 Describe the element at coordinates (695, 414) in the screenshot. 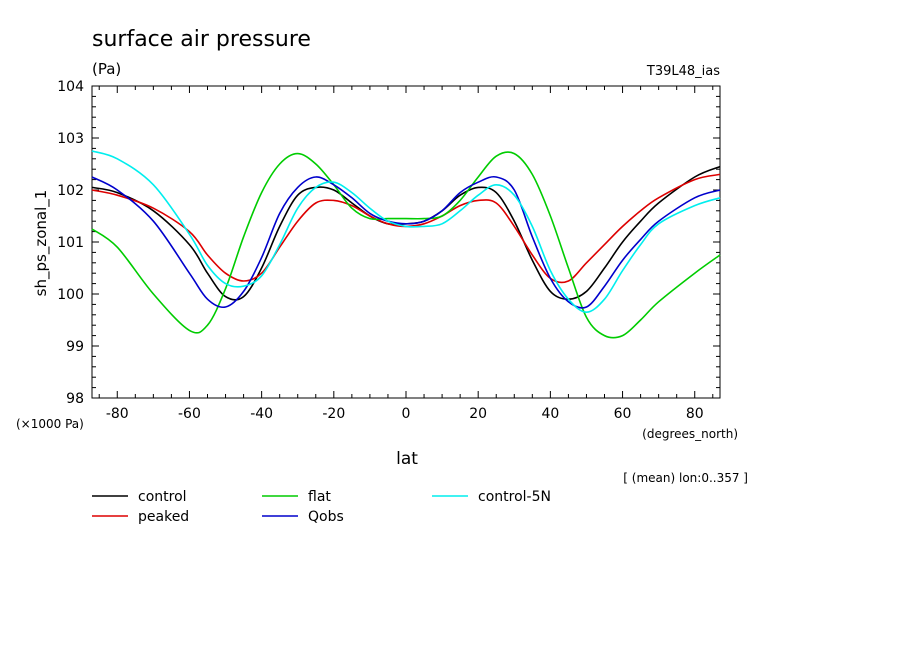

I see `x-tick-label: 80` at that location.